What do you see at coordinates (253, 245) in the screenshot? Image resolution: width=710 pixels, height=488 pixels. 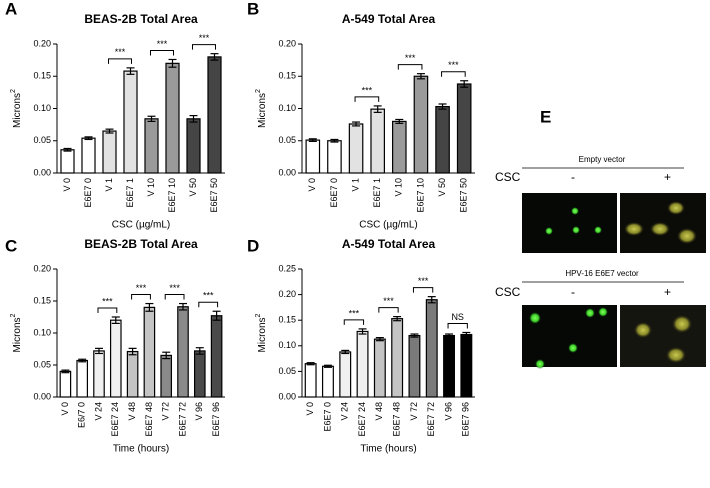 I see `panel-label: D` at bounding box center [253, 245].